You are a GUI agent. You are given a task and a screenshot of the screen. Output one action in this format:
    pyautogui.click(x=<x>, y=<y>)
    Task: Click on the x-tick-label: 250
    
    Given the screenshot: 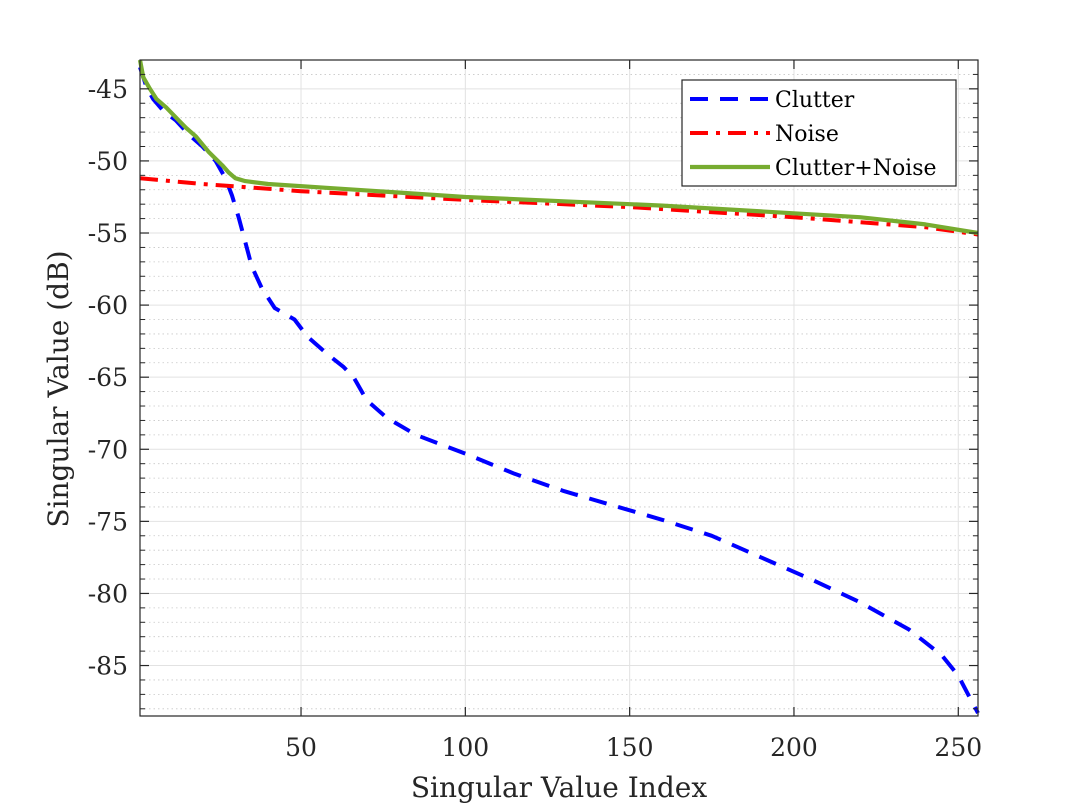 What is the action you would take?
    pyautogui.click(x=958, y=747)
    